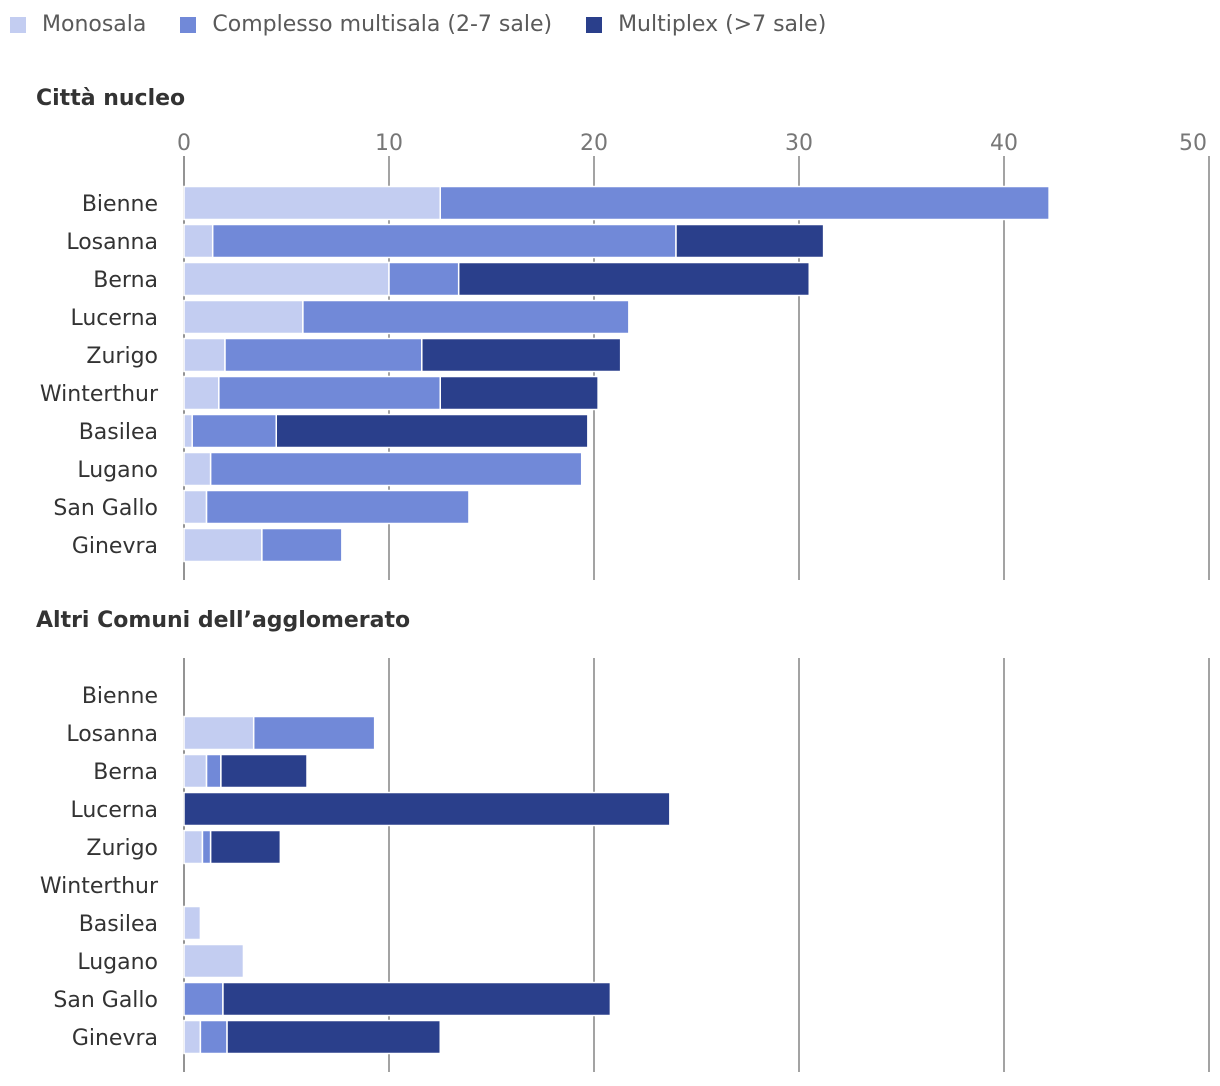  Describe the element at coordinates (125, 280) in the screenshot. I see `panel-1-category-label-berna: Berna` at that location.